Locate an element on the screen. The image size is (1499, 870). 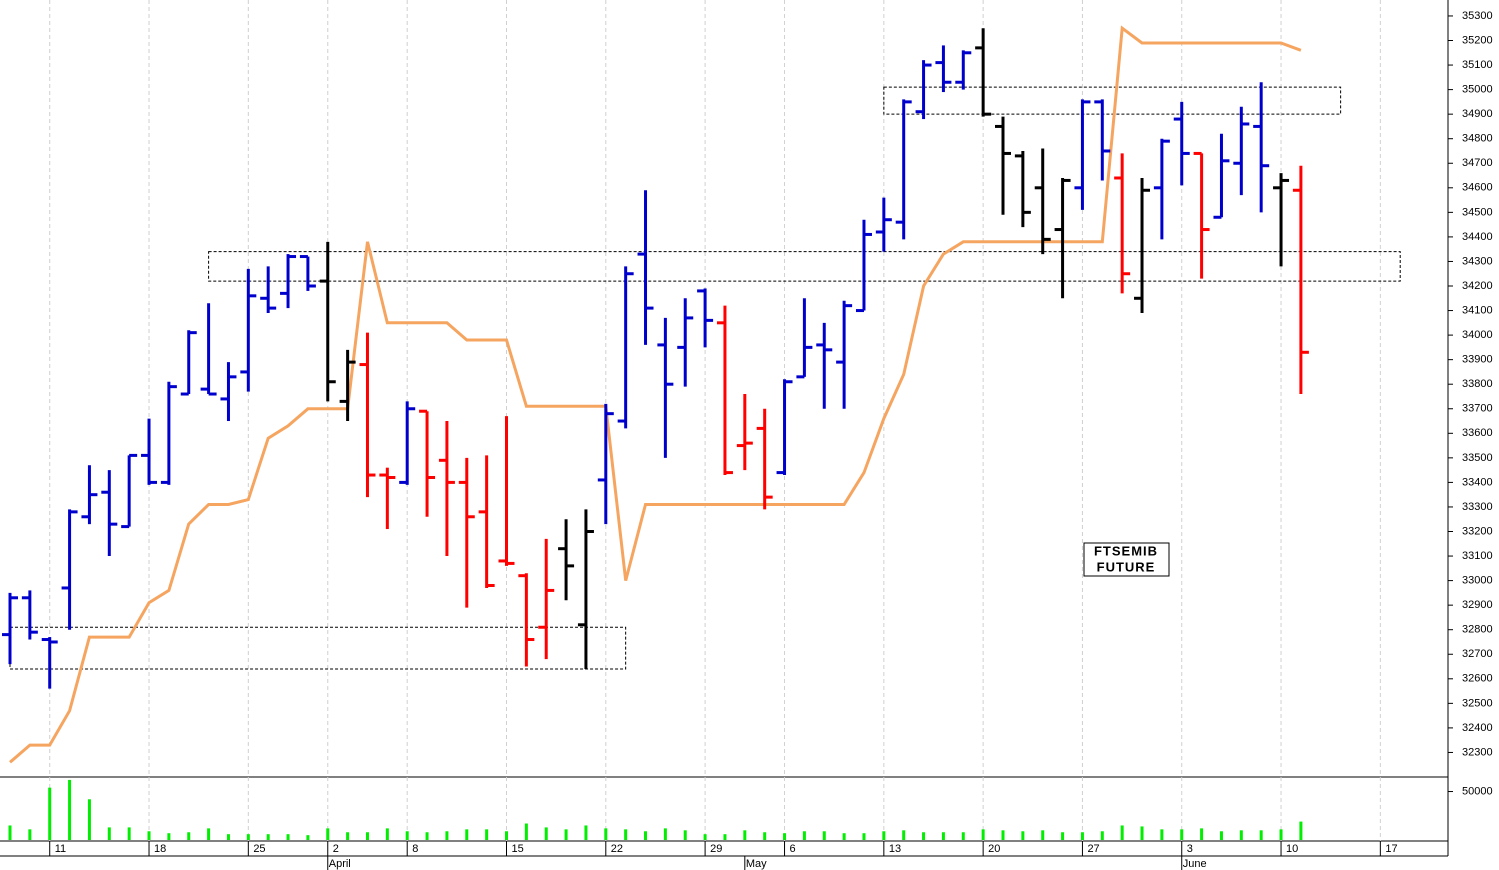
y-tick-label: 50000 is located at coordinates (1477, 791).